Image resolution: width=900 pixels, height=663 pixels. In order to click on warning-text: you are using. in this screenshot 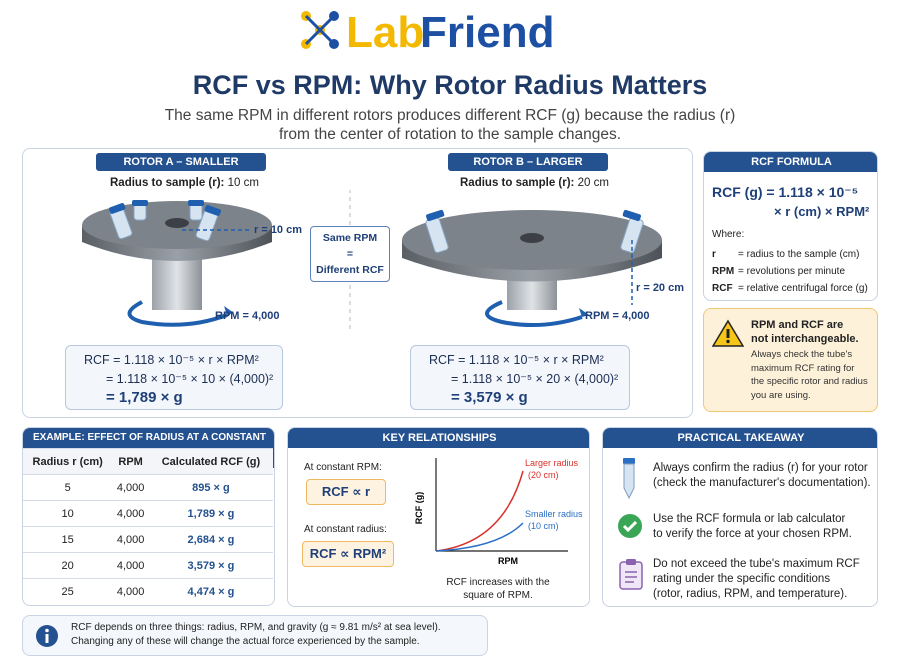, I will do `click(781, 395)`.